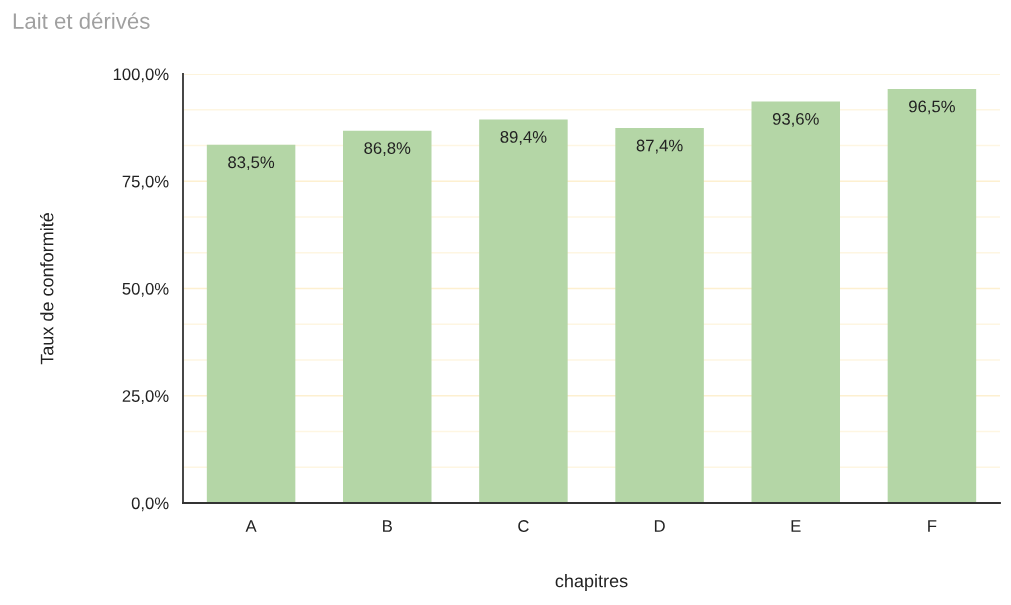 The image size is (1011, 605). I want to click on x-tick-label: A, so click(251, 526).